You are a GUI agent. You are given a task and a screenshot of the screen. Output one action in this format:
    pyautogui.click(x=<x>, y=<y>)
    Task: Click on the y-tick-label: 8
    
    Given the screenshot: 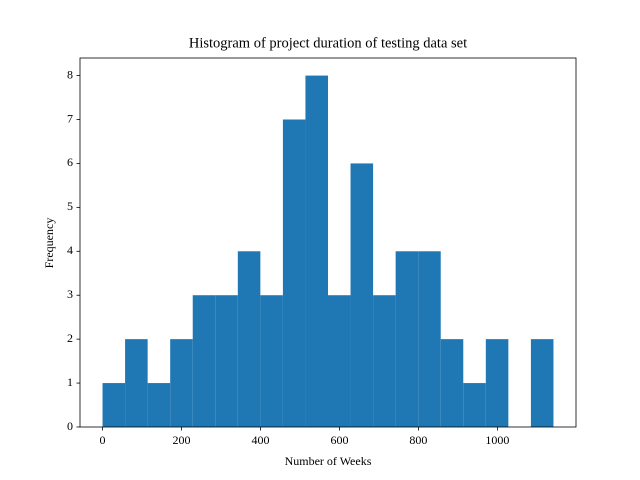 What is the action you would take?
    pyautogui.click(x=70, y=74)
    